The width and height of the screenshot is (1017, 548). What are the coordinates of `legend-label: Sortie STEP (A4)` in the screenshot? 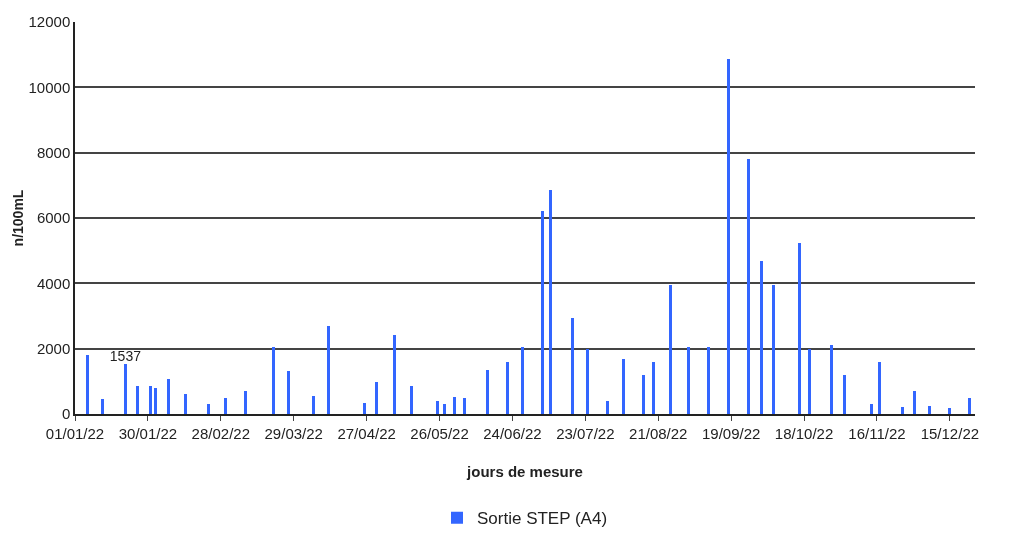 It's located at (542, 519).